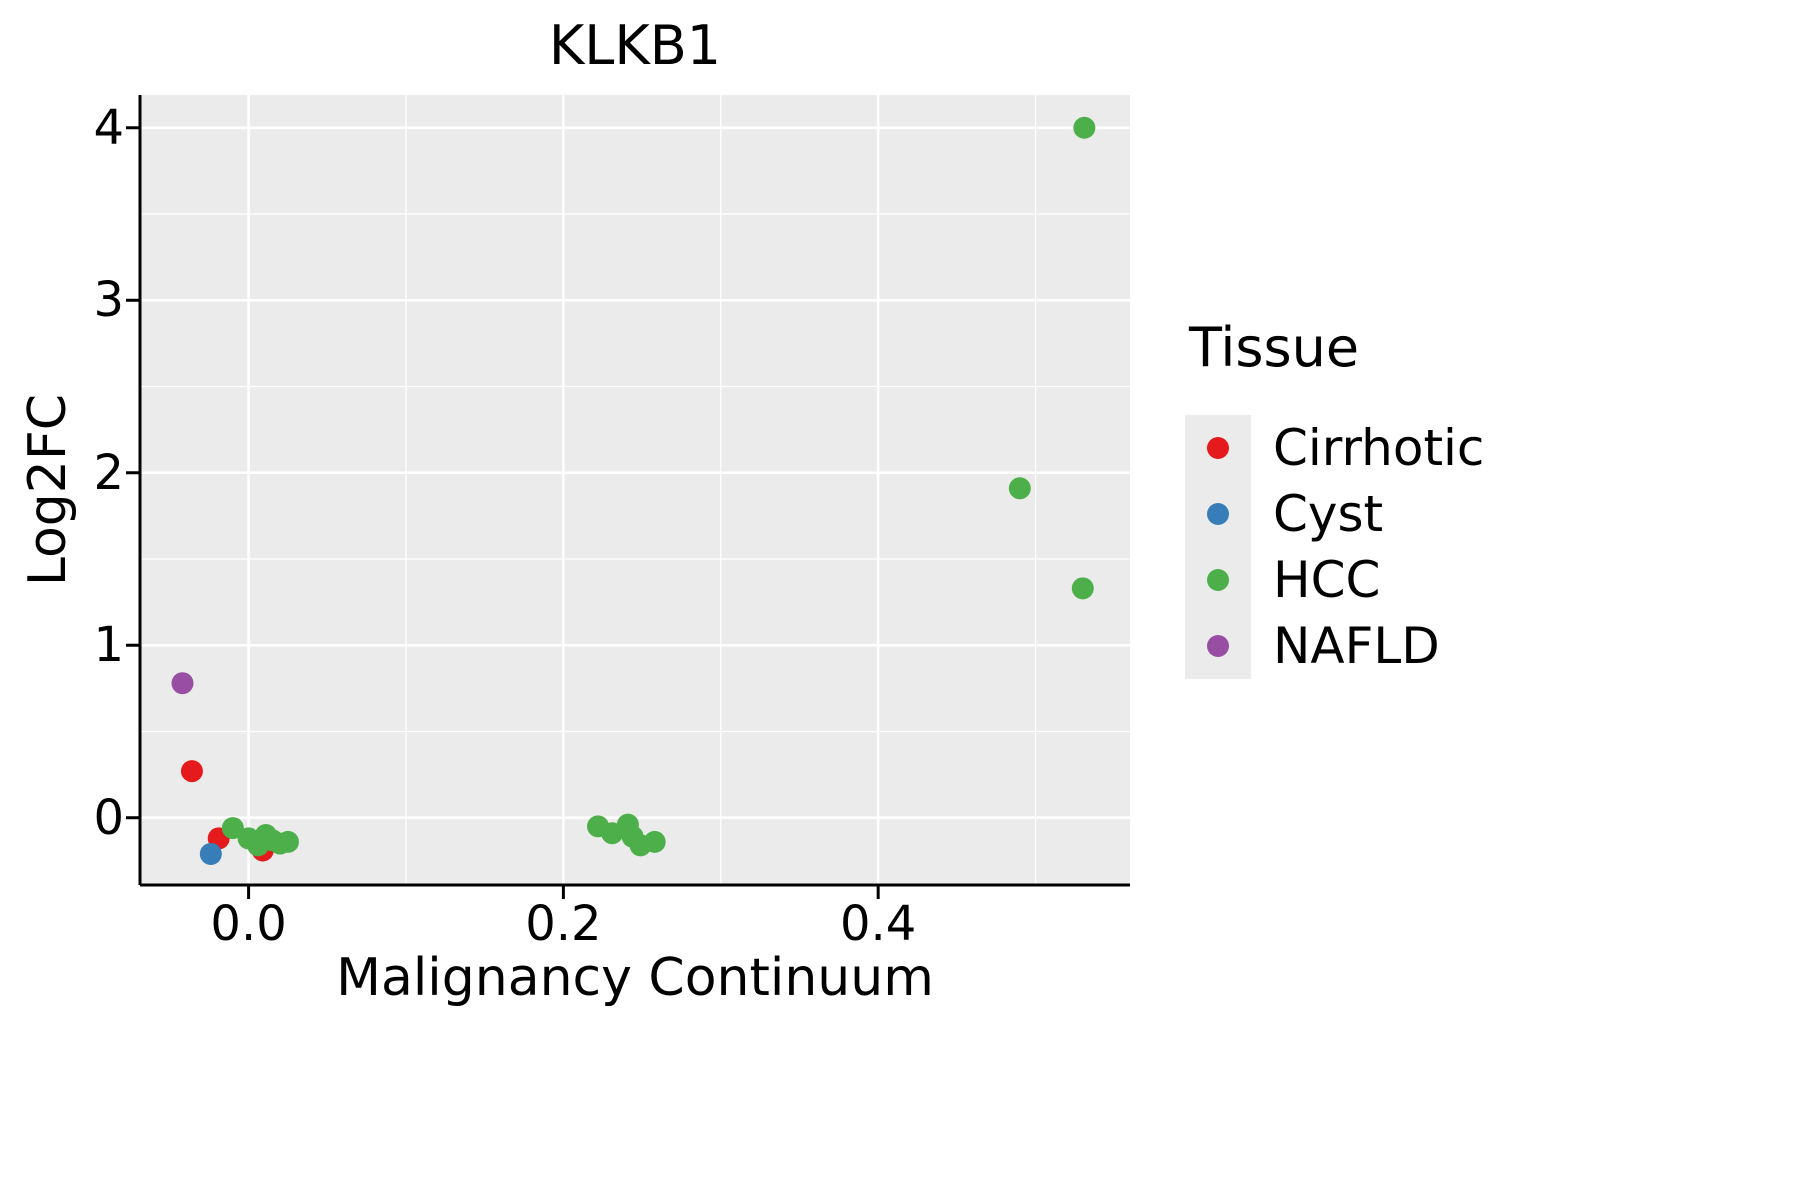 The width and height of the screenshot is (1800, 1200). I want to click on y-tick-label: 0, so click(108, 817).